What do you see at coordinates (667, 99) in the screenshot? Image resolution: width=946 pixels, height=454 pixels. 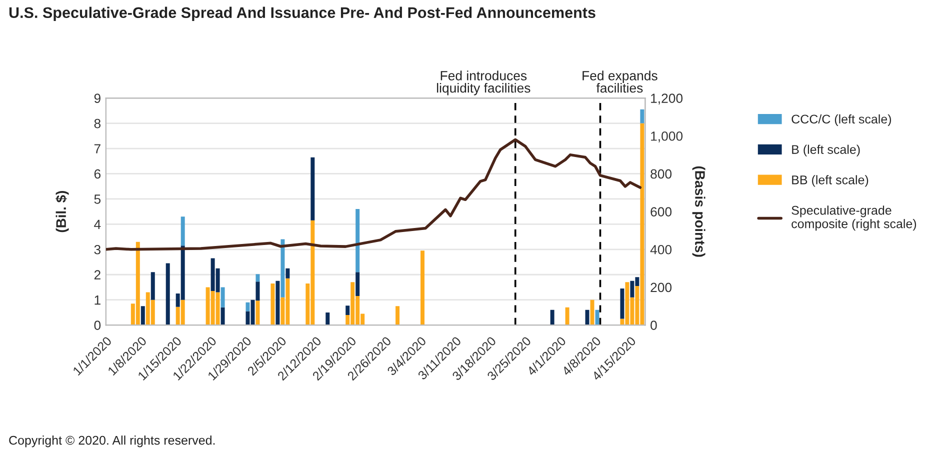 I see `y2-tick-label: 1,200` at bounding box center [667, 99].